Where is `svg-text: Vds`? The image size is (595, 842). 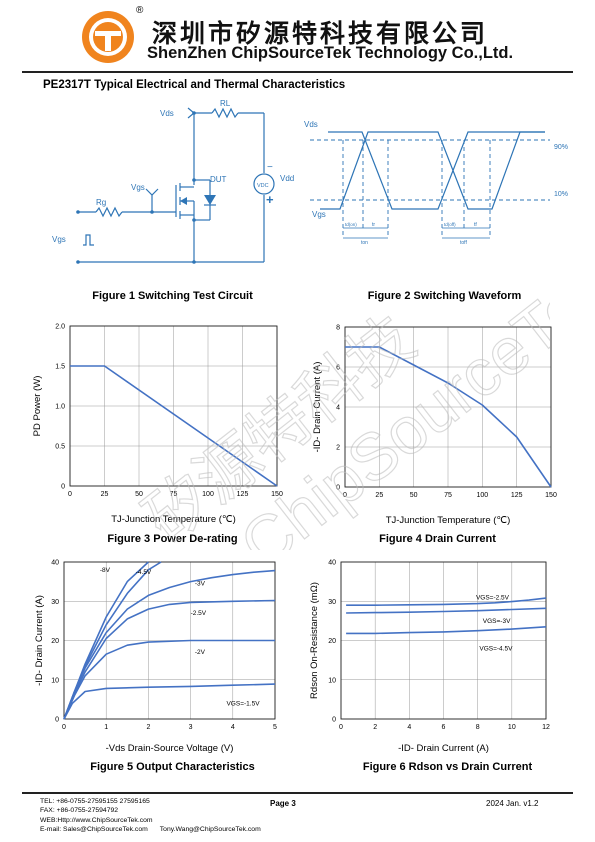 svg-text: Vds is located at coordinates (311, 124).